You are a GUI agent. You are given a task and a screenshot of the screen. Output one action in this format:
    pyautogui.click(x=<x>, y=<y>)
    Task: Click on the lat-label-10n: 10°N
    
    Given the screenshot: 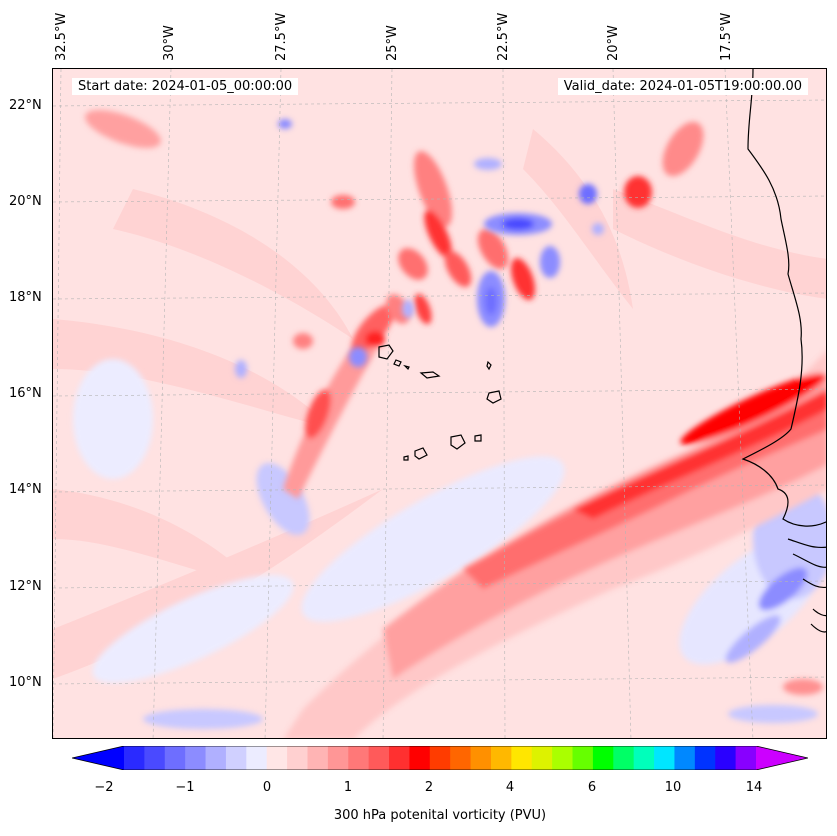 What is the action you would take?
    pyautogui.click(x=25, y=682)
    